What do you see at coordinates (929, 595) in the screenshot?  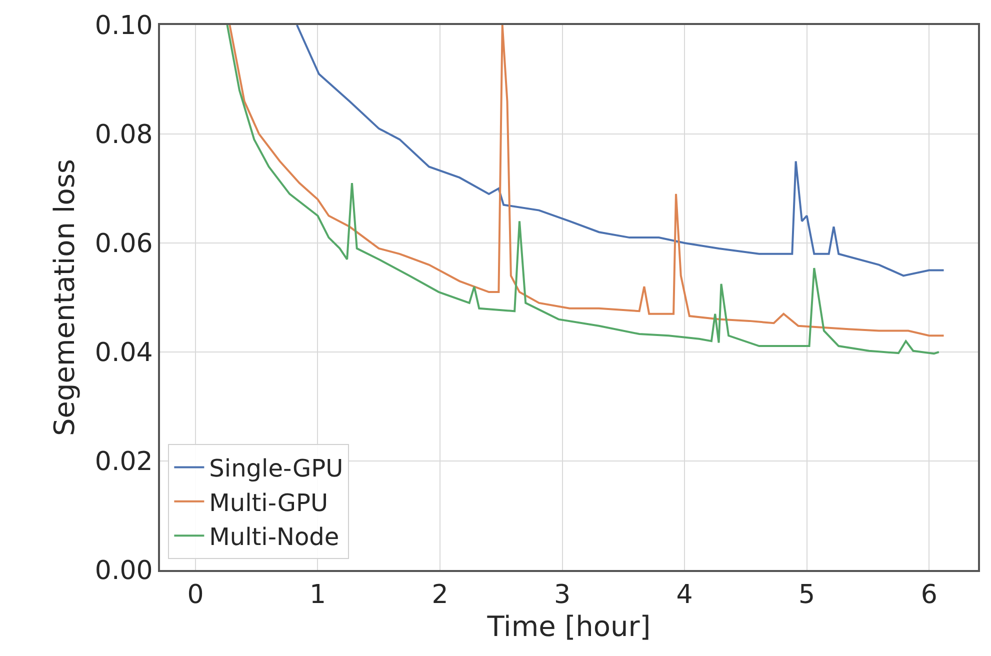 I see `x-tick-label: 6` at bounding box center [929, 595].